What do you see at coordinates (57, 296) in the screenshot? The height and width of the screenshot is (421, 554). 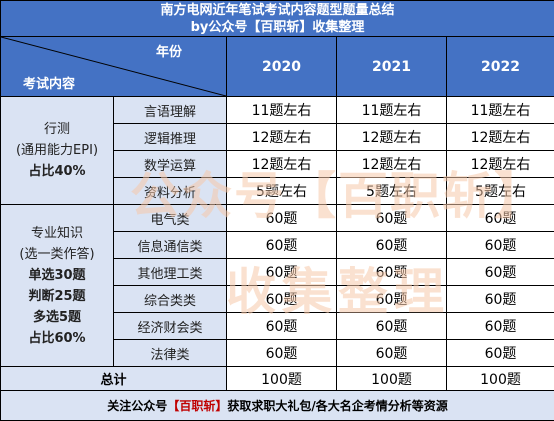 I see `category-bold-line: 判断25题` at bounding box center [57, 296].